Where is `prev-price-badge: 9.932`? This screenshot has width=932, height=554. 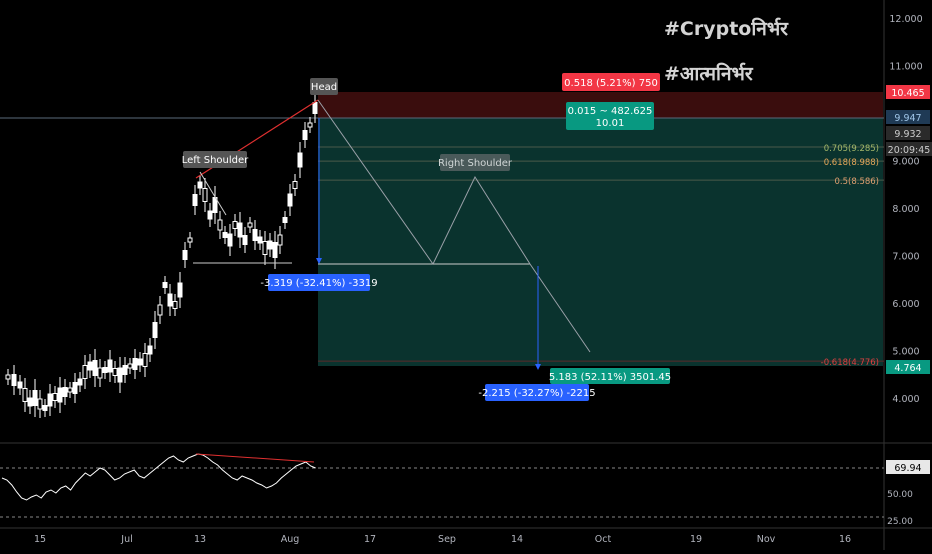
prev-price-badge: 9.932 is located at coordinates (908, 133).